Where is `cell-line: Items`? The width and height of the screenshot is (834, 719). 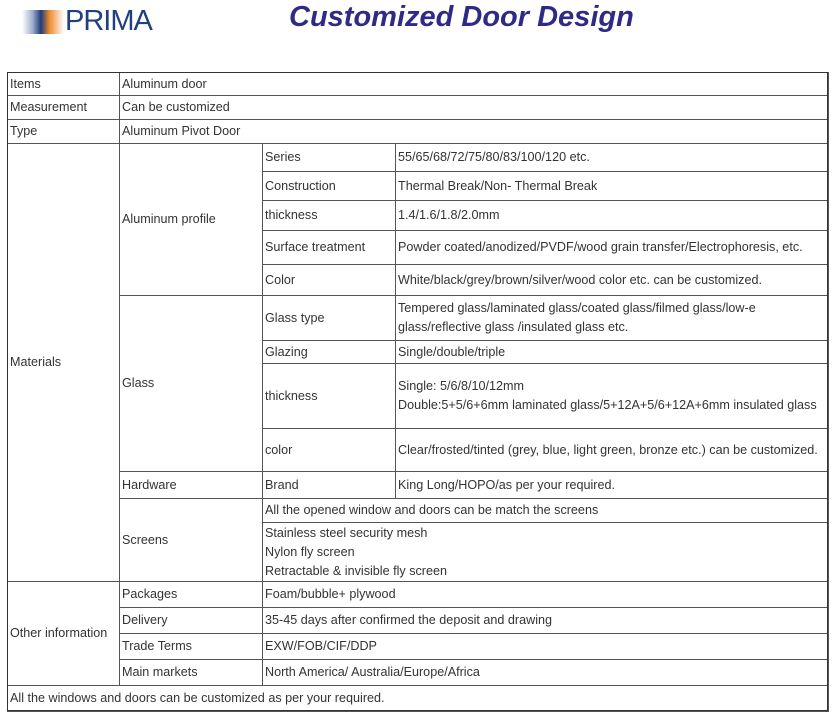 cell-line: Items is located at coordinates (25, 83).